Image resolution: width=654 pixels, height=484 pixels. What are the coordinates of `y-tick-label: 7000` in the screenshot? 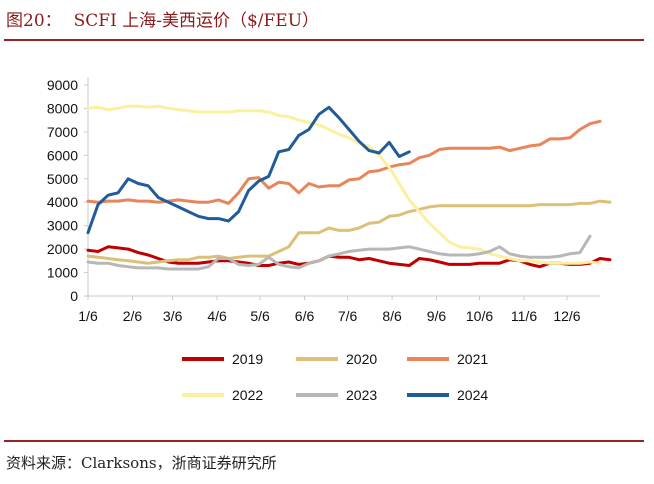 It's located at (62, 132).